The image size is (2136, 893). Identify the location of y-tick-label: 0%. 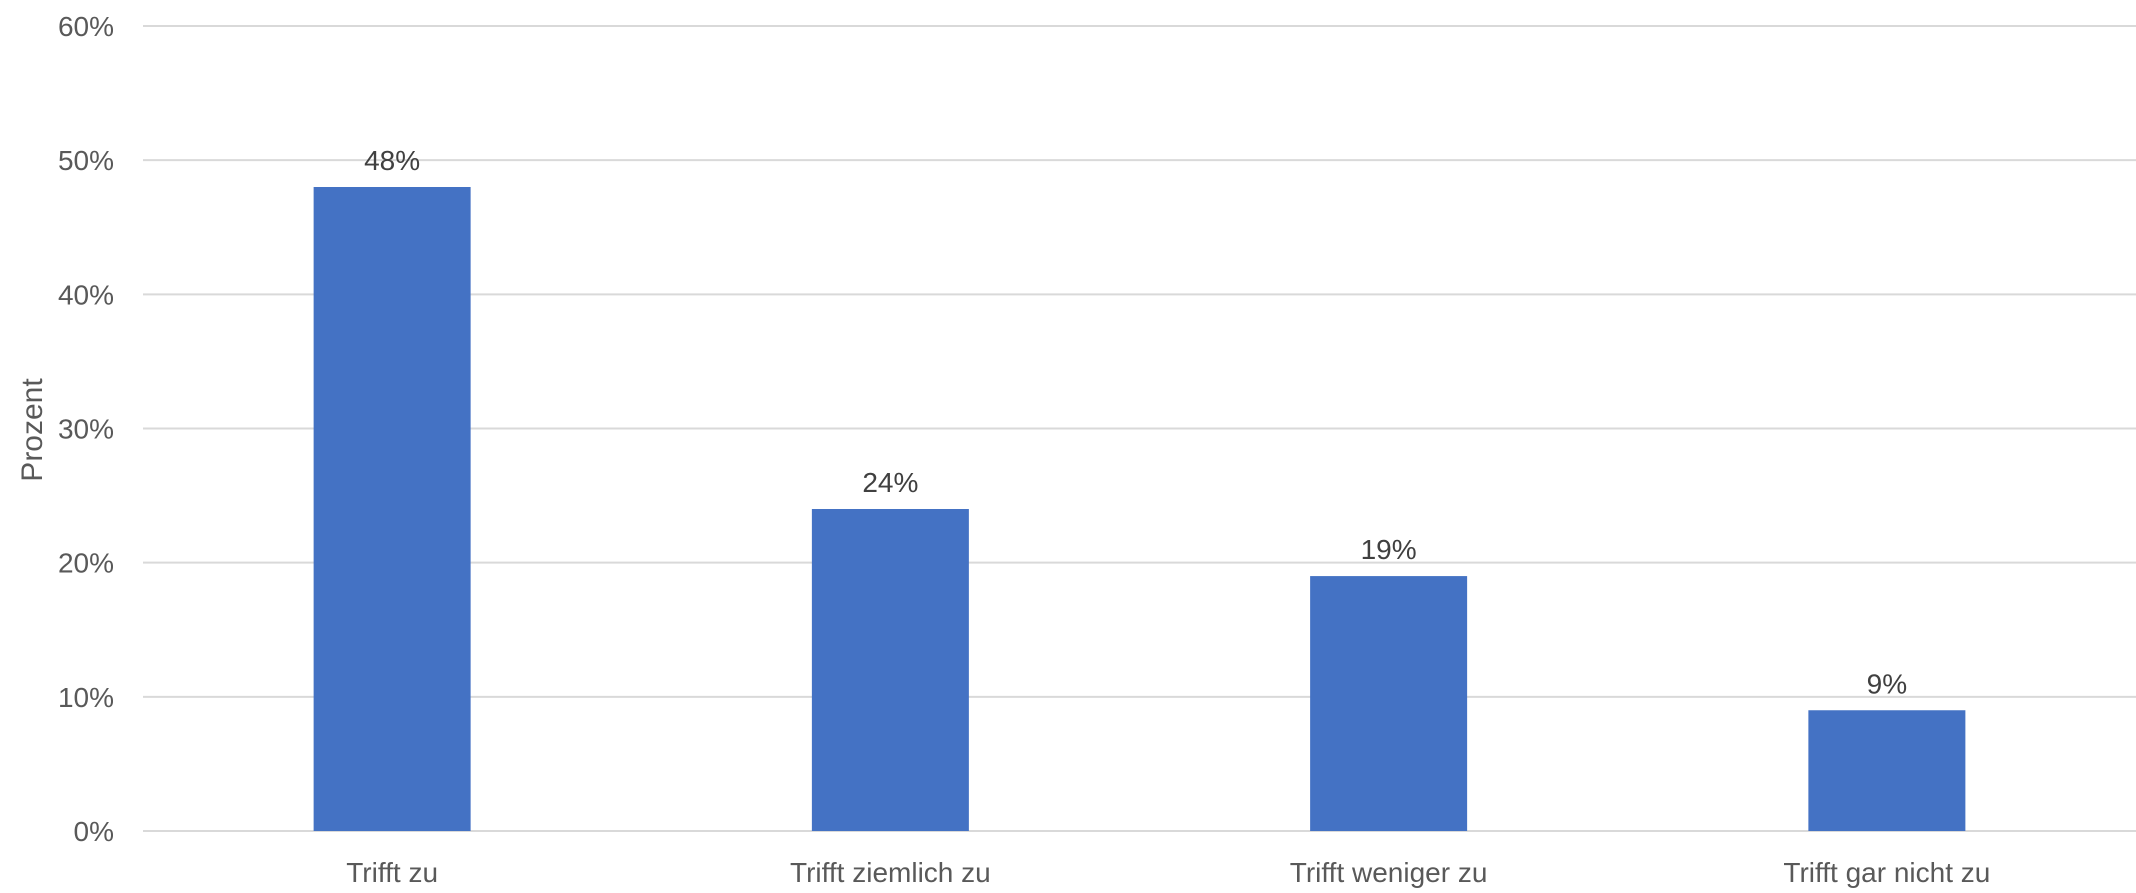
(94, 831).